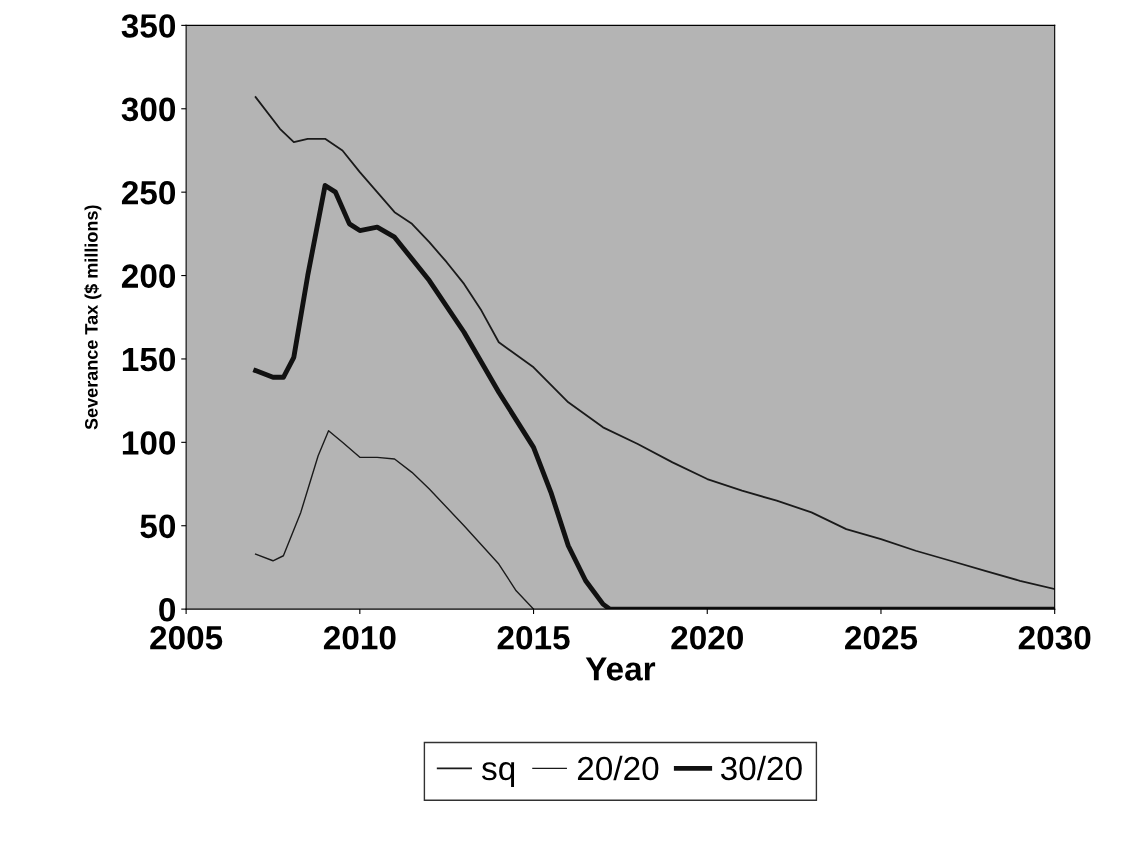 This screenshot has height=846, width=1128. Describe the element at coordinates (148, 26) in the screenshot. I see `y-tick-label: 350` at that location.